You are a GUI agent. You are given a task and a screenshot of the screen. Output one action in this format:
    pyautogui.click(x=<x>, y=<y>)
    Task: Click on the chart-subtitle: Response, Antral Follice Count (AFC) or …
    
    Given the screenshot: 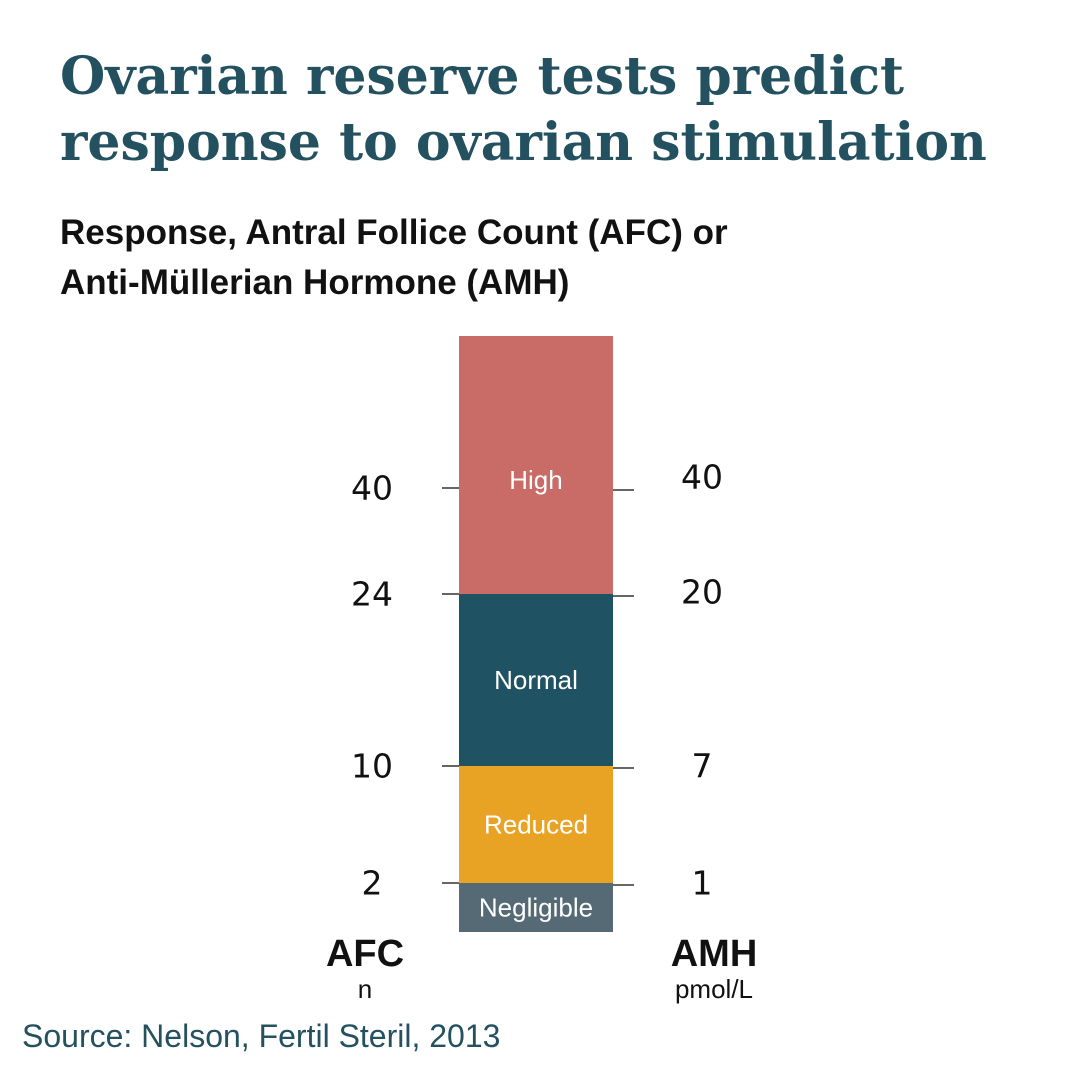 What is the action you would take?
    pyautogui.click(x=540, y=258)
    